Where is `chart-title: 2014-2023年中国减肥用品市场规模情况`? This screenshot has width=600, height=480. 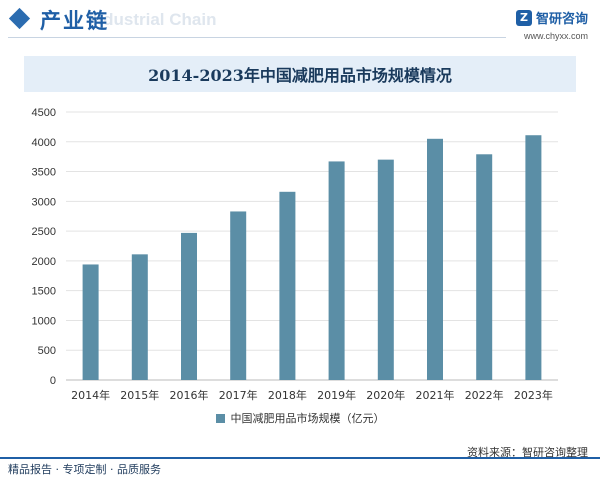
chart-title: 2014-2023年中国减肥用品市场规模情况 is located at coordinates (300, 75).